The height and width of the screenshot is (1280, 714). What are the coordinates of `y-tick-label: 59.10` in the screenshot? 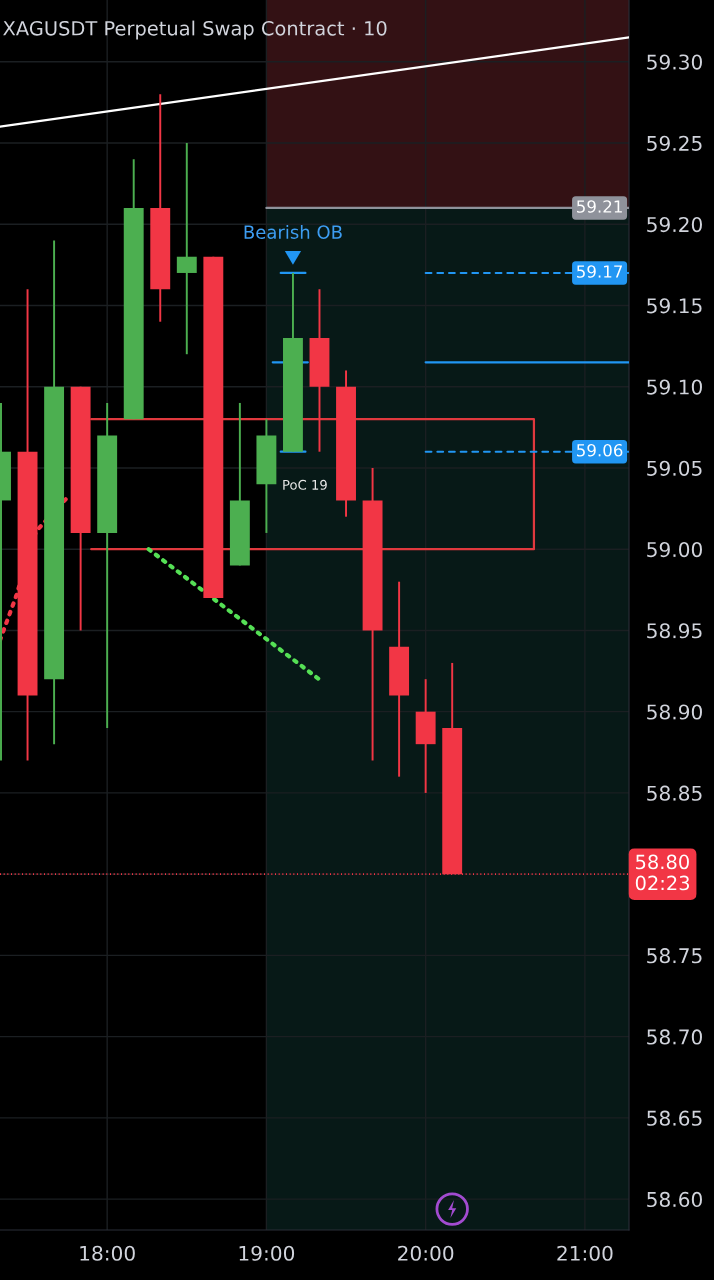 It's located at (674, 387).